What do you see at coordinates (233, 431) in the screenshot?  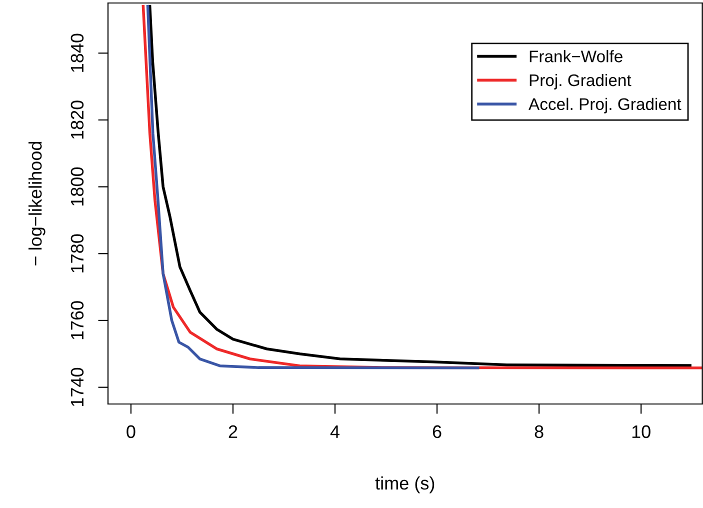 I see `x-tick-label: 2` at bounding box center [233, 431].